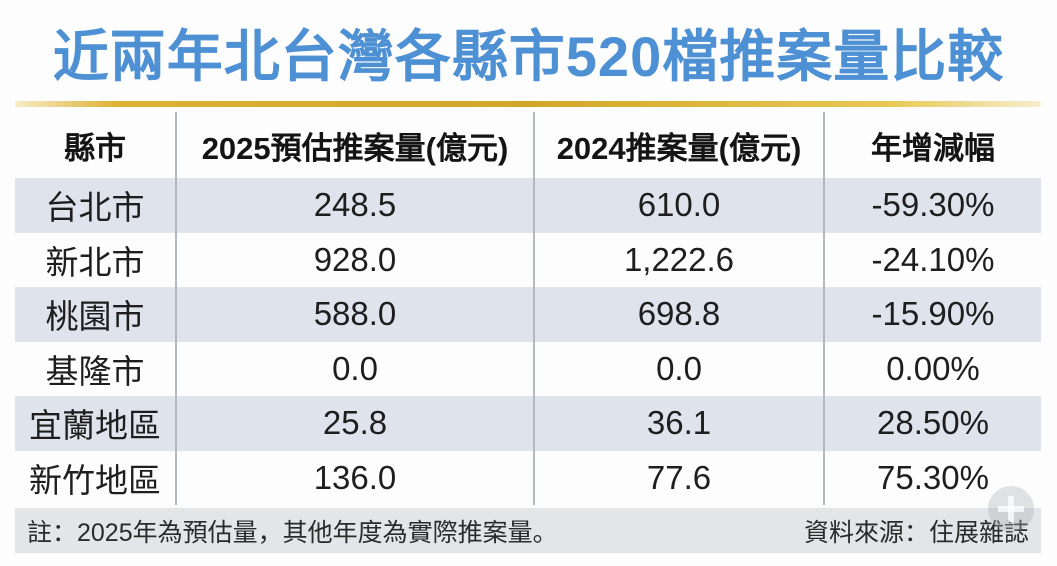 This screenshot has width=1057, height=566. I want to click on city-cell: 基隆市, so click(95, 371).